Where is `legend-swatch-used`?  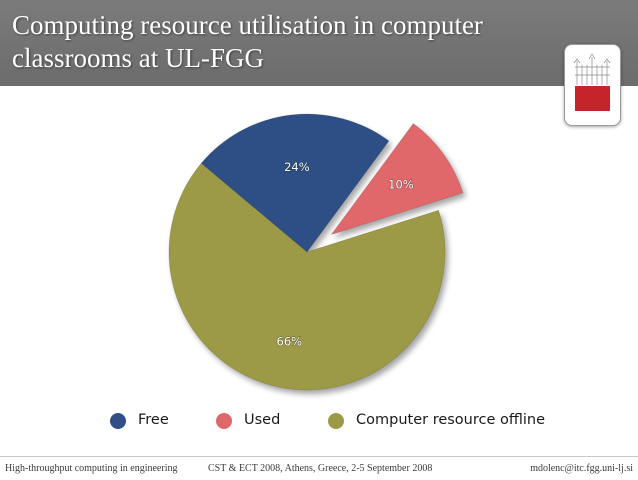 legend-swatch-used is located at coordinates (224, 421).